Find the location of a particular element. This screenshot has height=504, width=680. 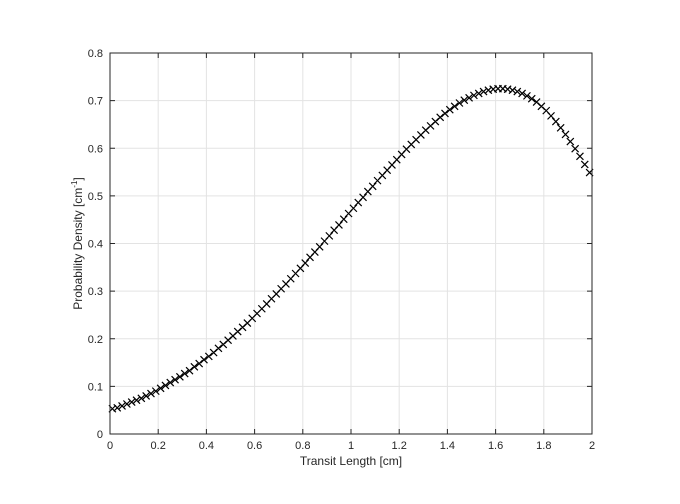

x-tick-label: 1 is located at coordinates (351, 446).